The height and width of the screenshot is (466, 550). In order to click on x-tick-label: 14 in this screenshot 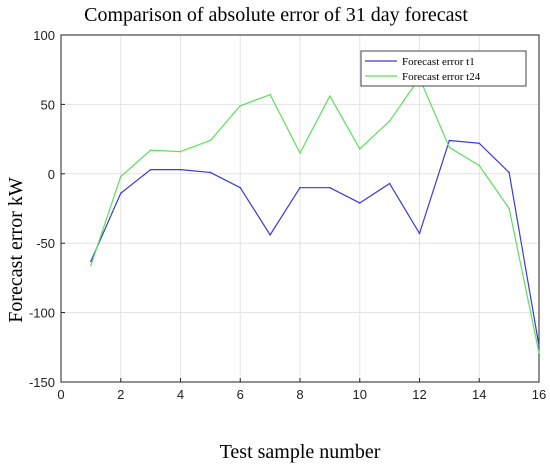, I will do `click(479, 394)`.